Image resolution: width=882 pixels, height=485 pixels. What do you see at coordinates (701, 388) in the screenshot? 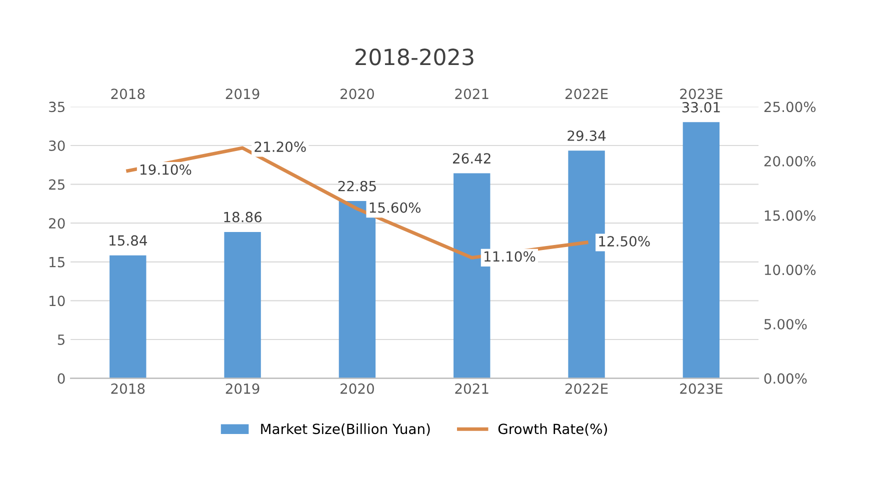
I see `x-tick-label: 2023E` at bounding box center [701, 388].